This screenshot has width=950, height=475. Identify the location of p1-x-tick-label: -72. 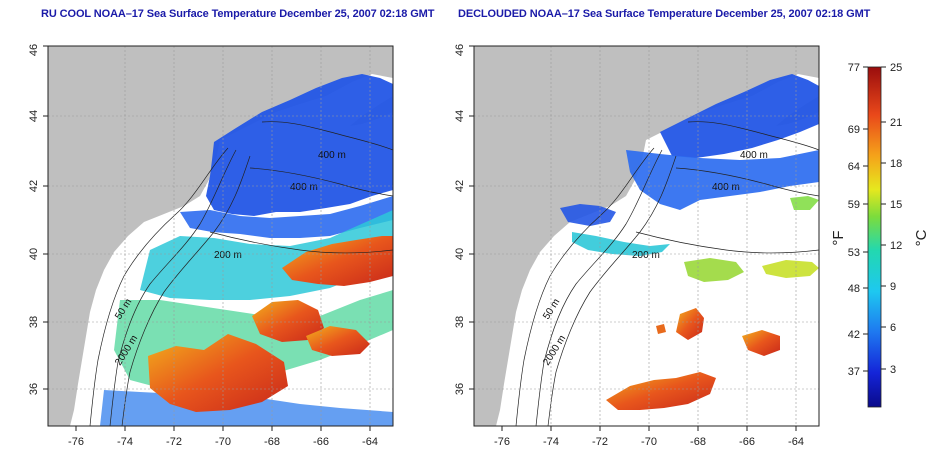
(174, 442).